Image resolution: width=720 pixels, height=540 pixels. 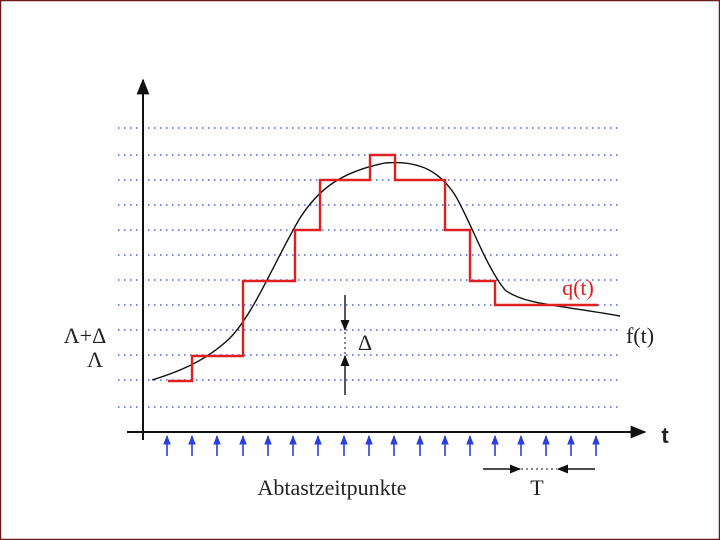 I want to click on level-label: Λ, so click(x=95, y=359).